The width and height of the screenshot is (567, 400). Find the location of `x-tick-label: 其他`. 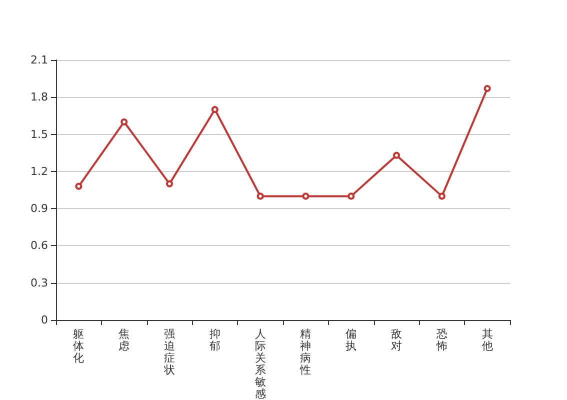

x-tick-label: 其他 is located at coordinates (487, 340).